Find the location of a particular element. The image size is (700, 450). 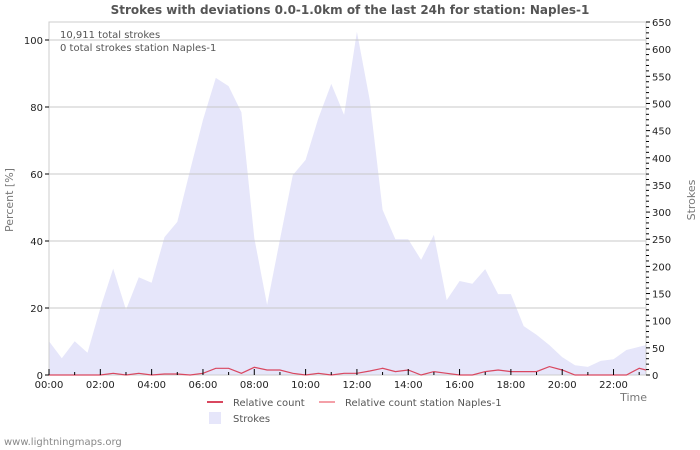

svg-text: 40 is located at coordinates (36, 242).